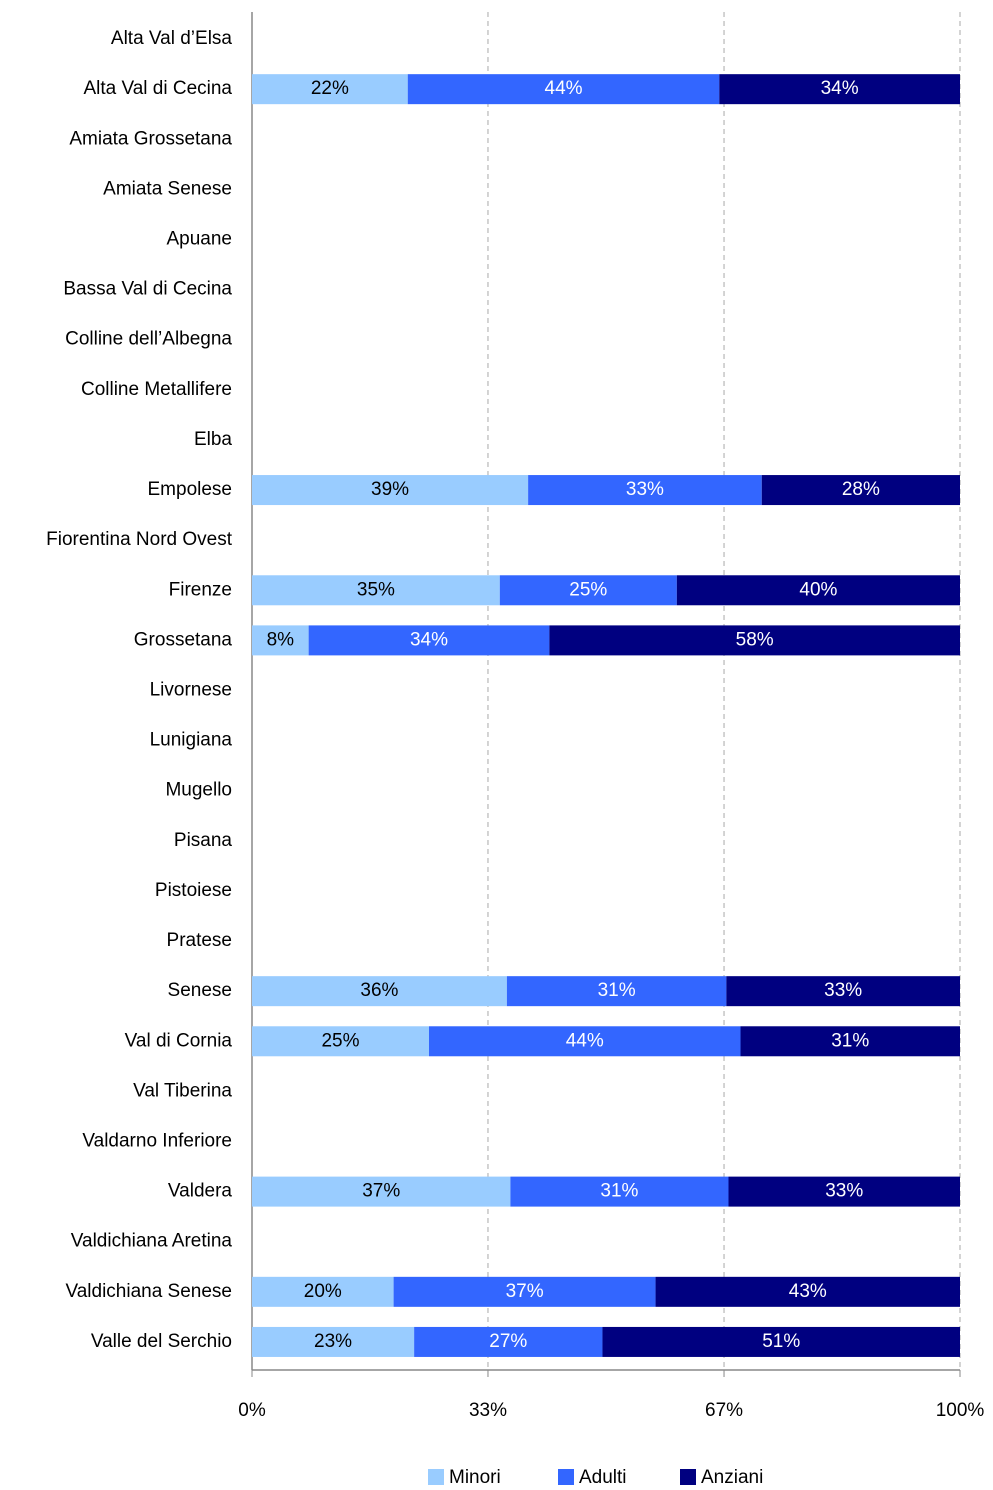  What do you see at coordinates (475, 1477) in the screenshot?
I see `legend-label: Minori` at bounding box center [475, 1477].